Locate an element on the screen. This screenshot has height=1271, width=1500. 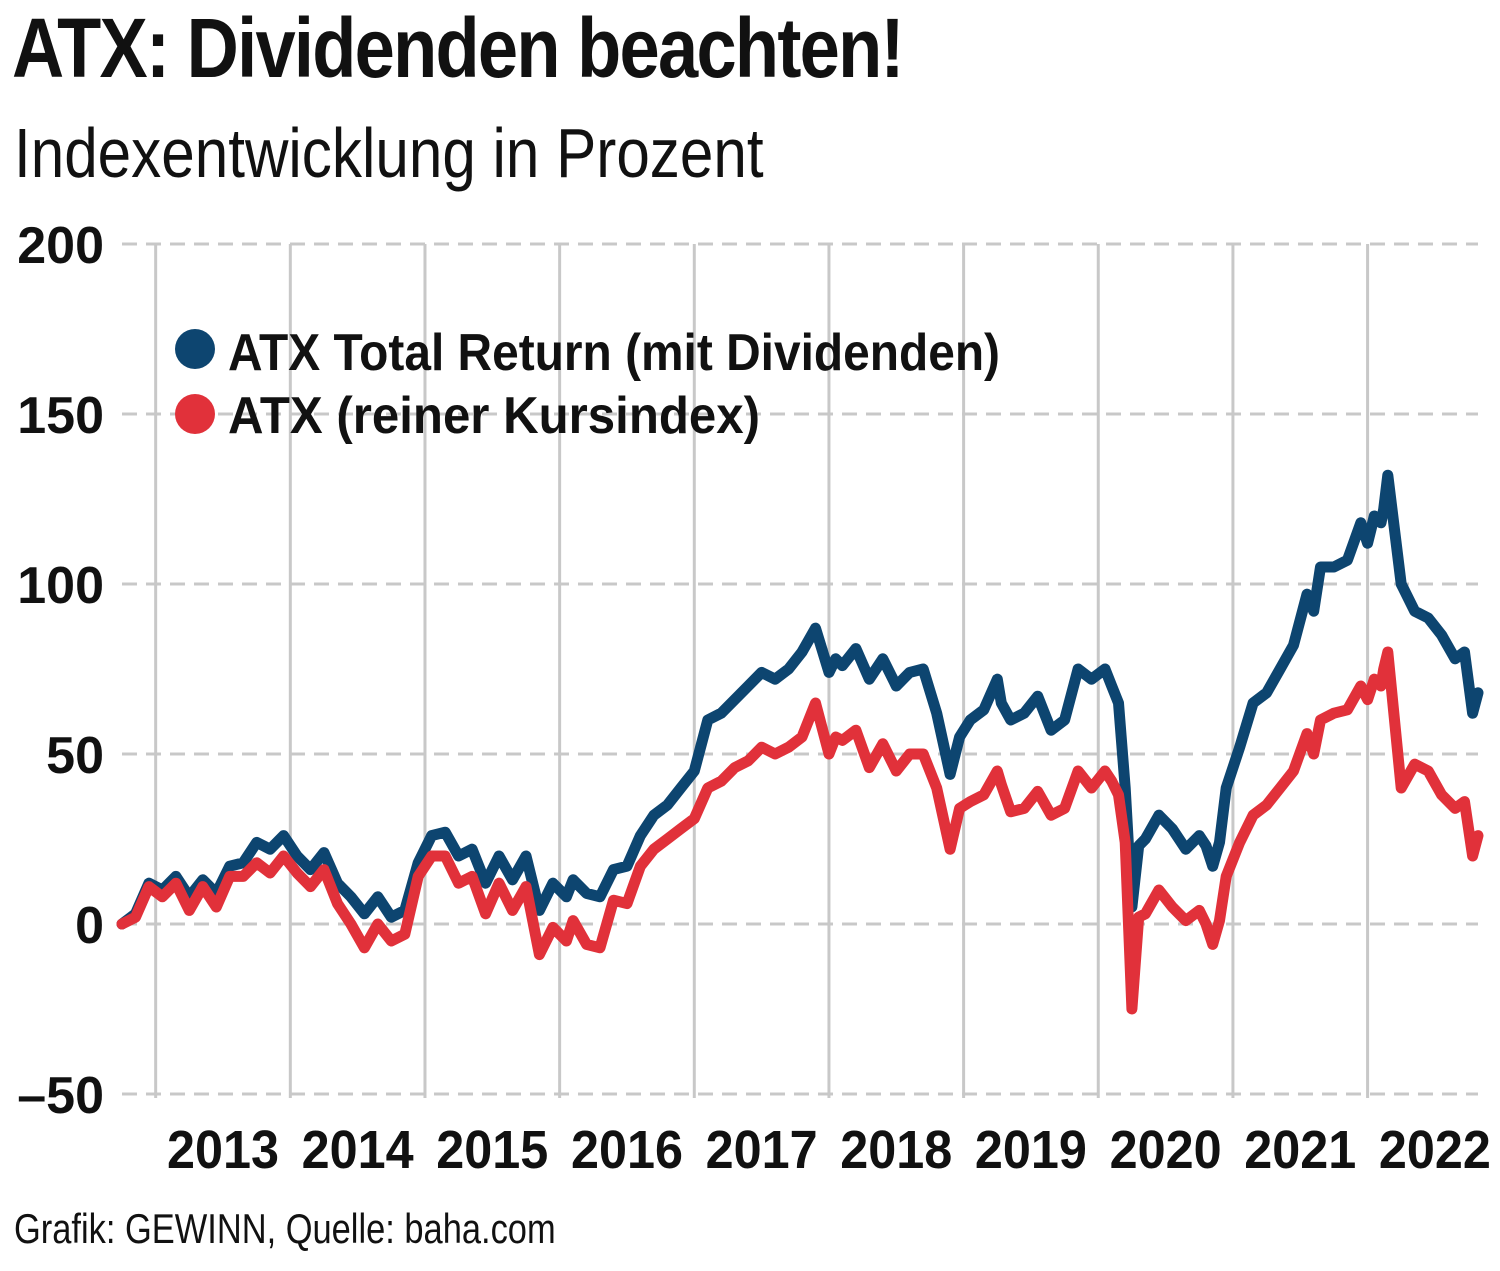
y-tick-label: 50 is located at coordinates (75, 756).